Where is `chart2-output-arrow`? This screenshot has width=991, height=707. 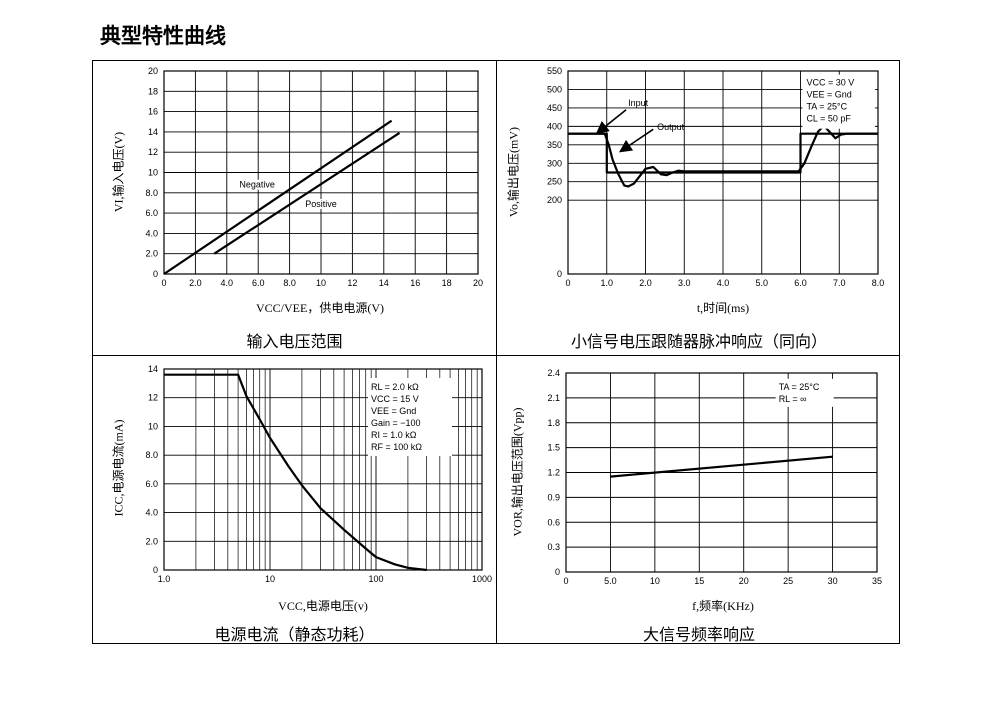
chart2-output-arrow is located at coordinates (636, 140).